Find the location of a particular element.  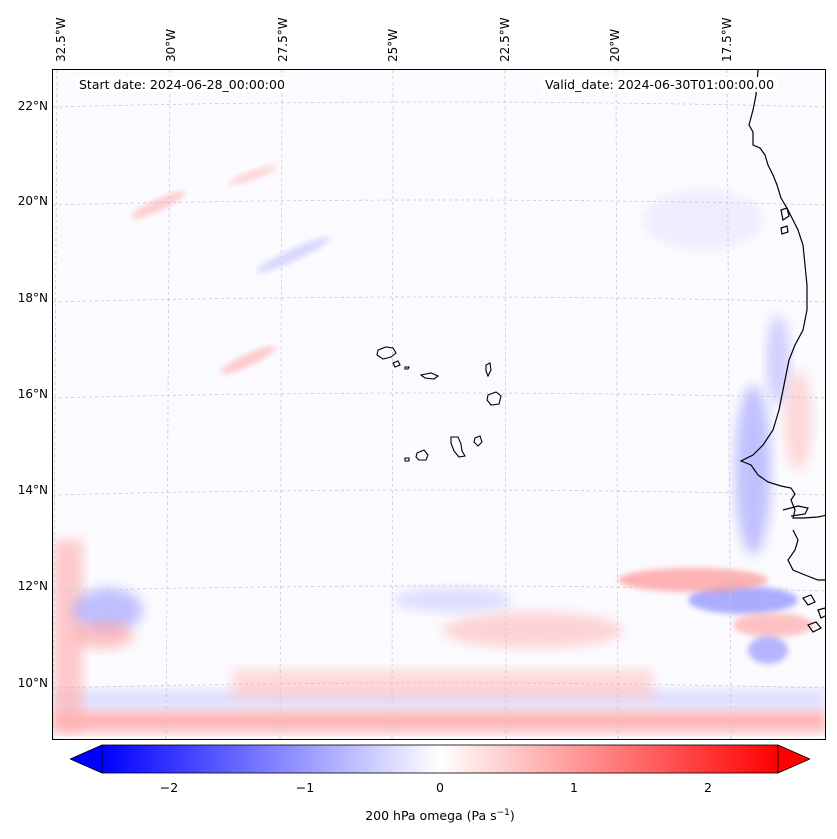

island-sao-nicolau is located at coordinates (429, 376).